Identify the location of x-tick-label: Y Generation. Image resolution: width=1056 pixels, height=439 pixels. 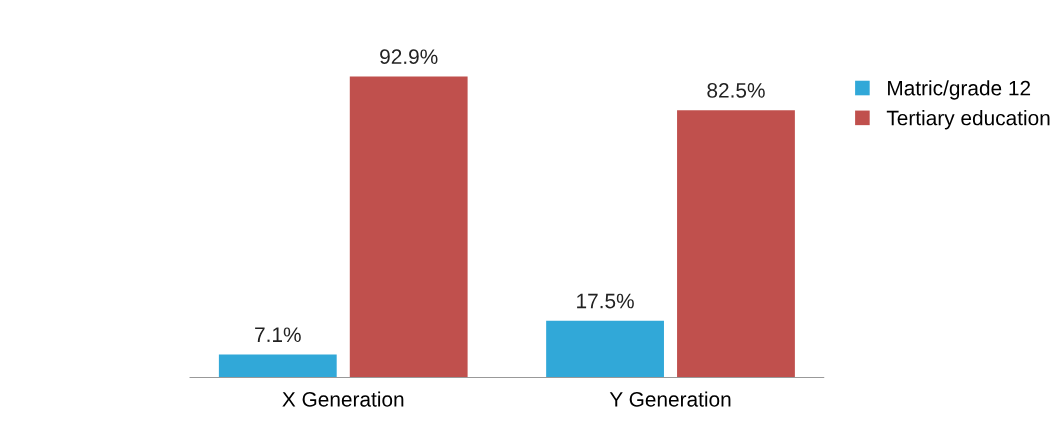
(670, 399).